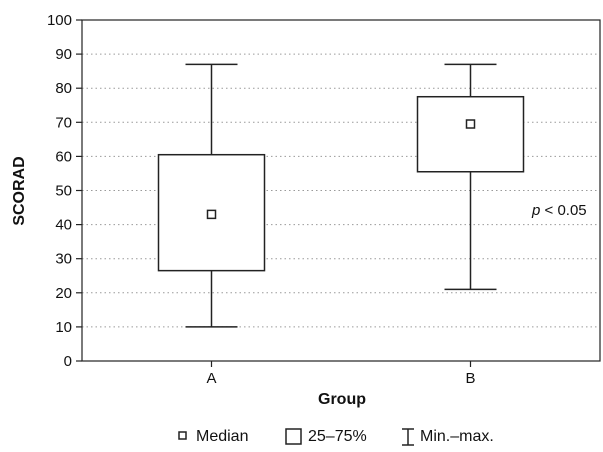 This screenshot has height=452, width=603. What do you see at coordinates (470, 177) in the screenshot?
I see `box-group-B` at bounding box center [470, 177].